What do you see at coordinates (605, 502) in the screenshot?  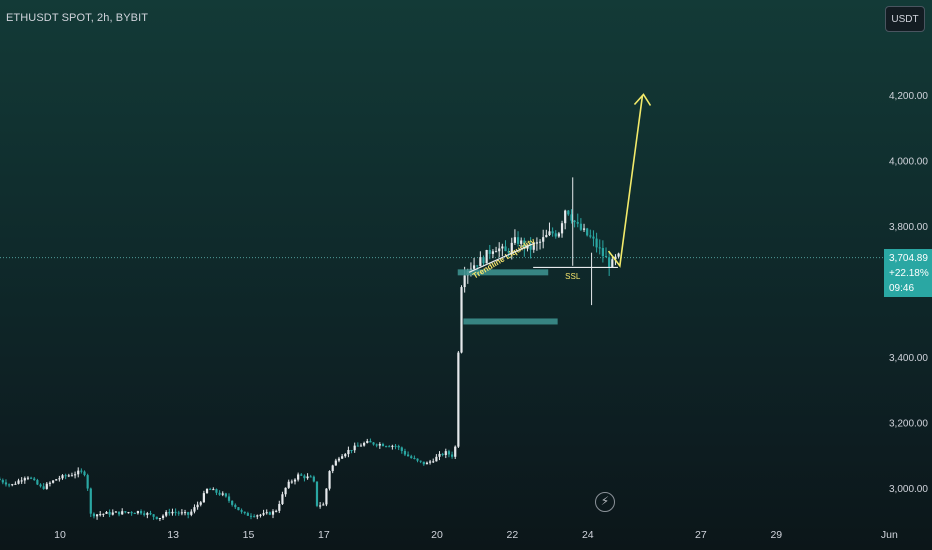 I see `lightning-icon: ⚡︎` at bounding box center [605, 502].